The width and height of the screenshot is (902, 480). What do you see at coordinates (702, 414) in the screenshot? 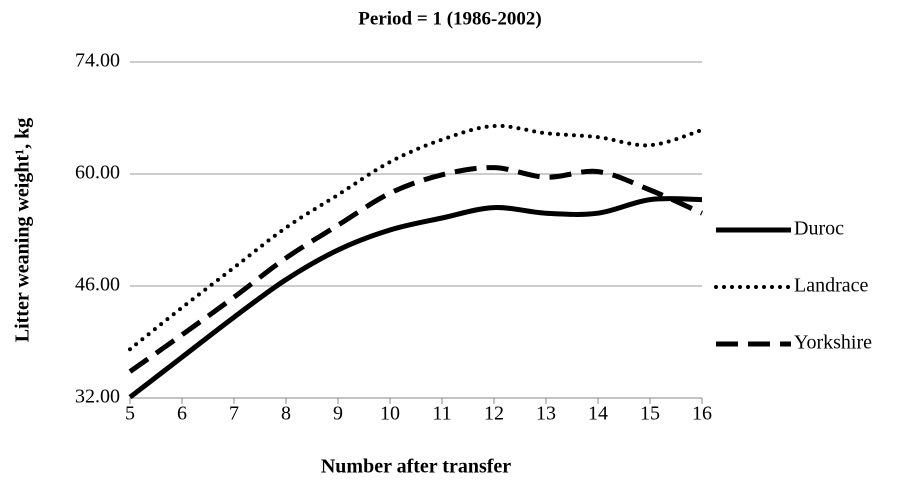
I see `x-tick-label: 16` at bounding box center [702, 414].